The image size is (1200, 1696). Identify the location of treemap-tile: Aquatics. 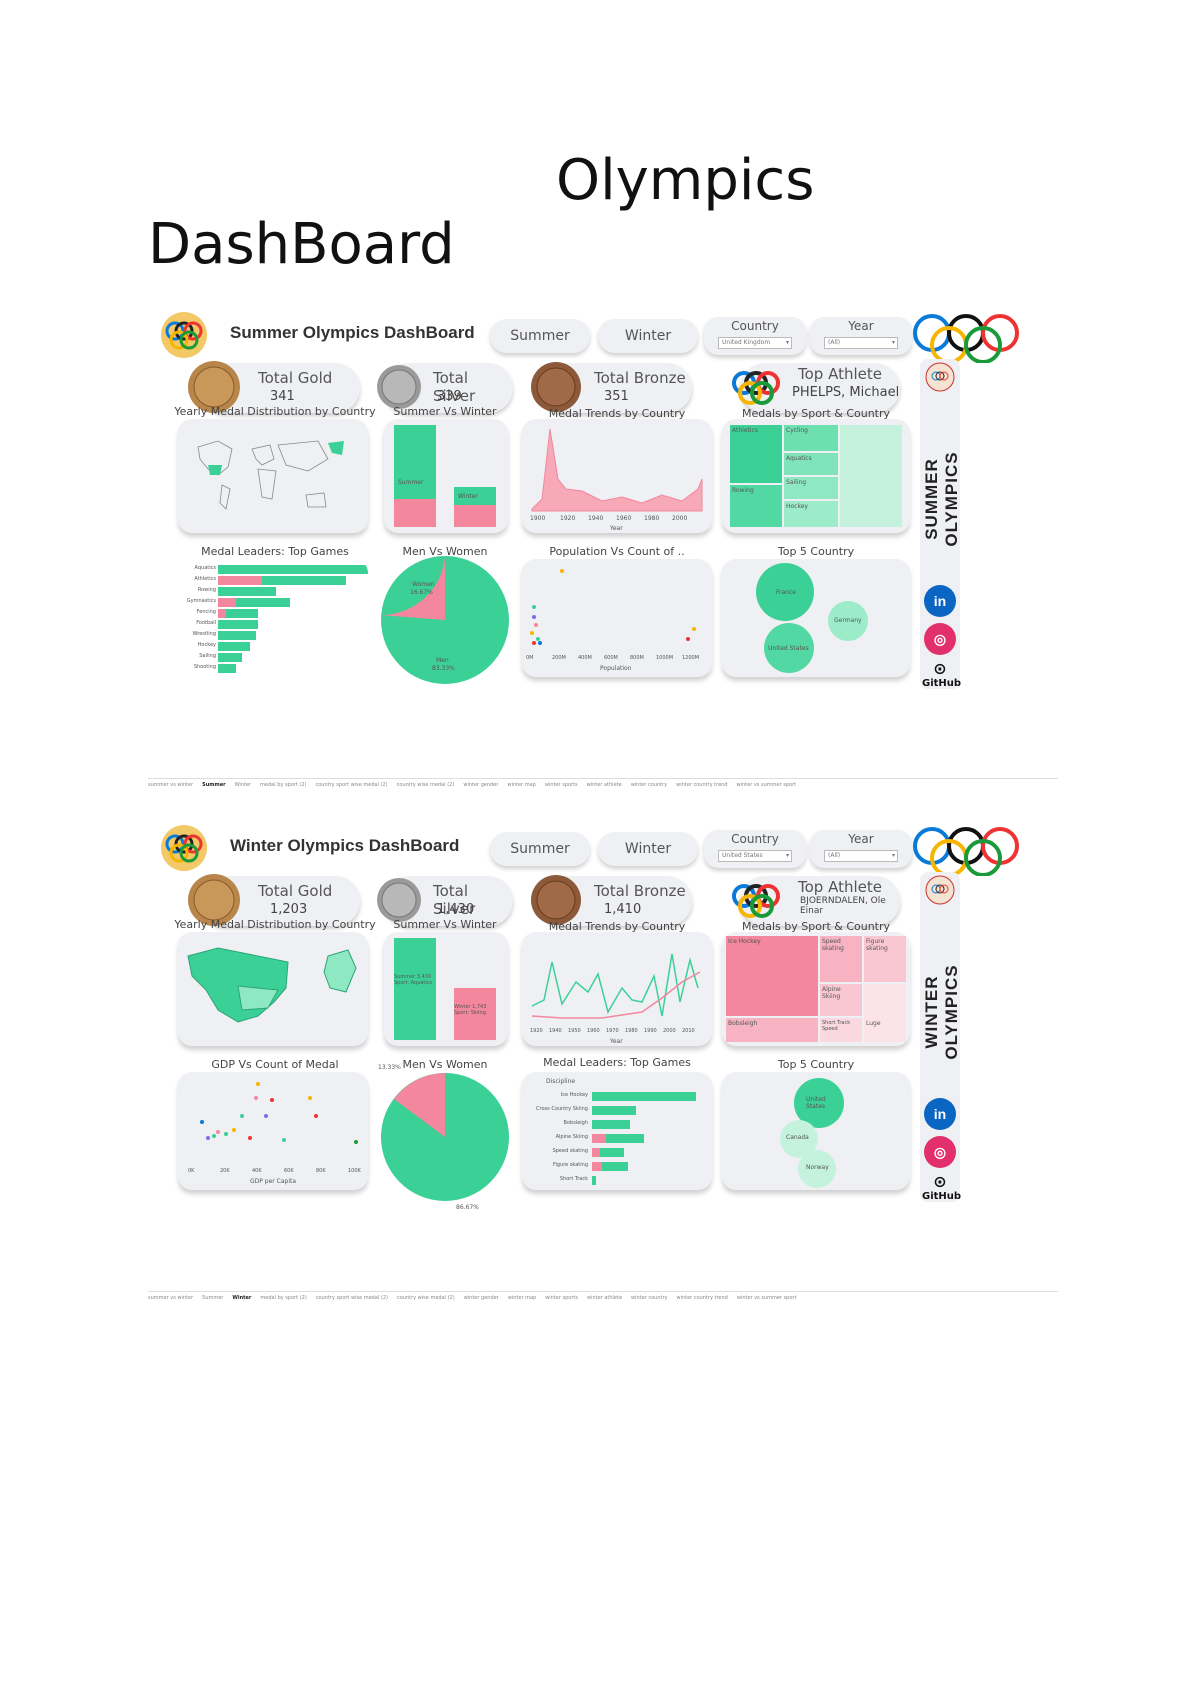
(811, 464).